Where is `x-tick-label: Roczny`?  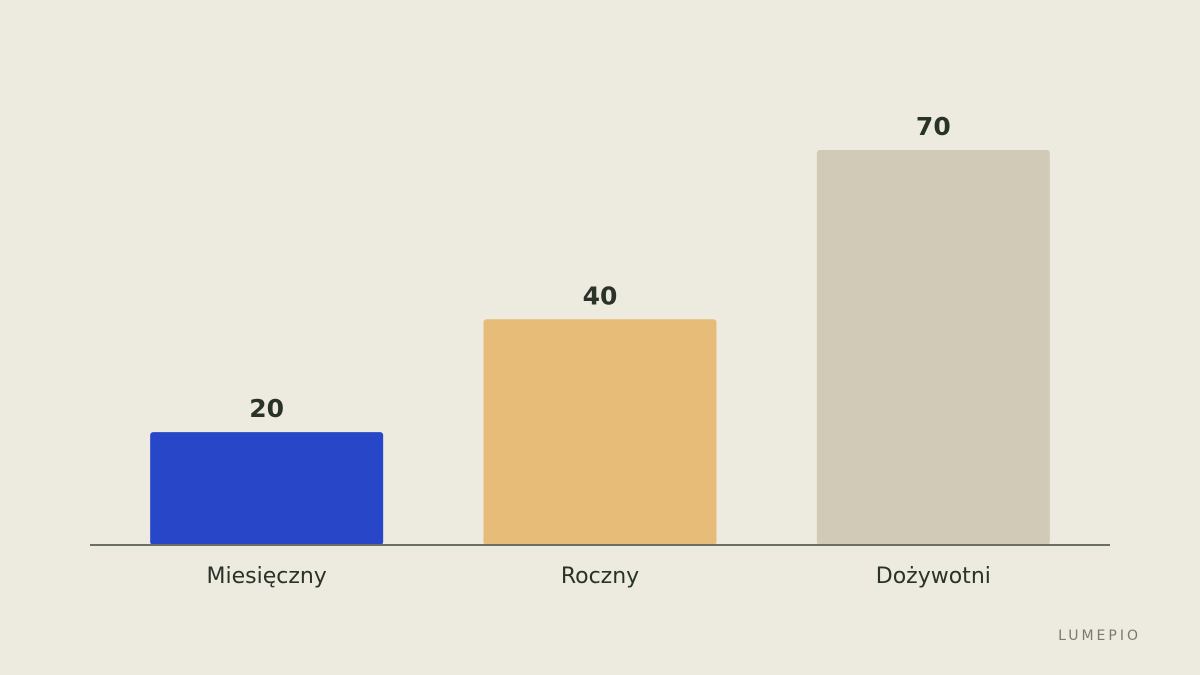 x-tick-label: Roczny is located at coordinates (600, 576).